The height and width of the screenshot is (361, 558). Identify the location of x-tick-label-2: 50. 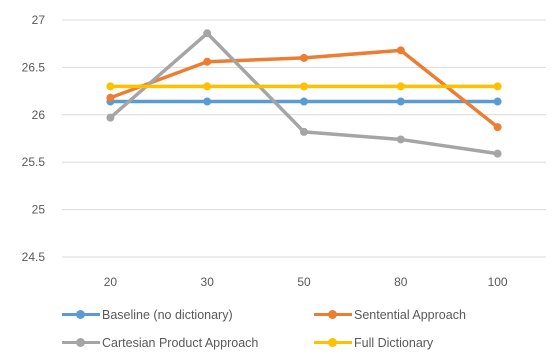
(304, 282).